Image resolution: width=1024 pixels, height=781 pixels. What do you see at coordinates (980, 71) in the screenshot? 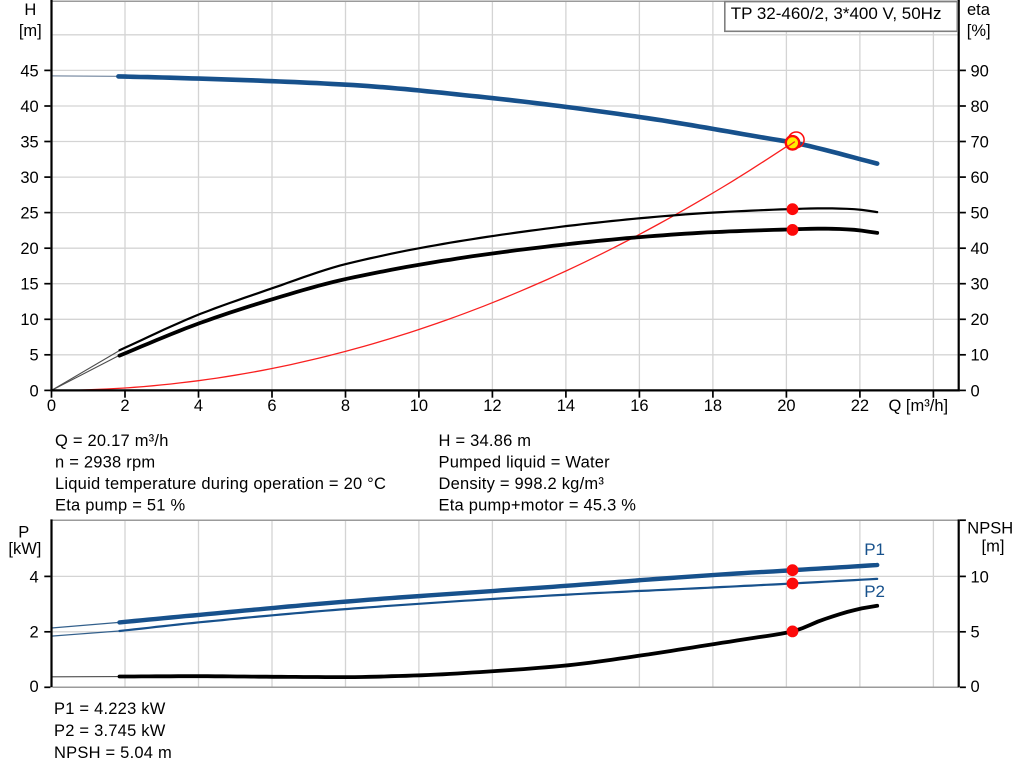
I see `svg-text: 90` at bounding box center [980, 71].